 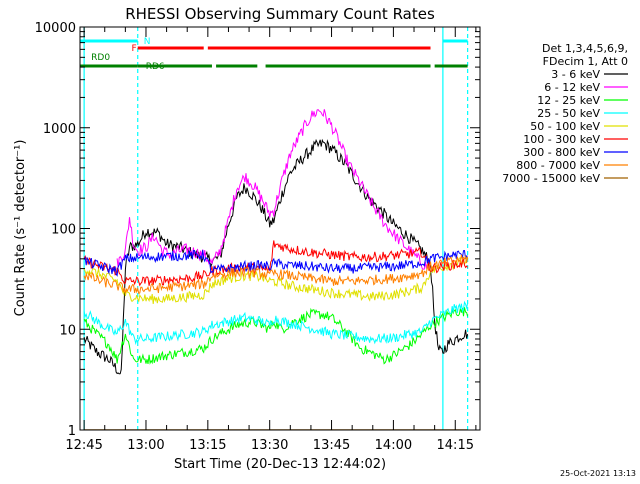 I want to click on y-tick-label-2: 100, so click(x=63, y=230).